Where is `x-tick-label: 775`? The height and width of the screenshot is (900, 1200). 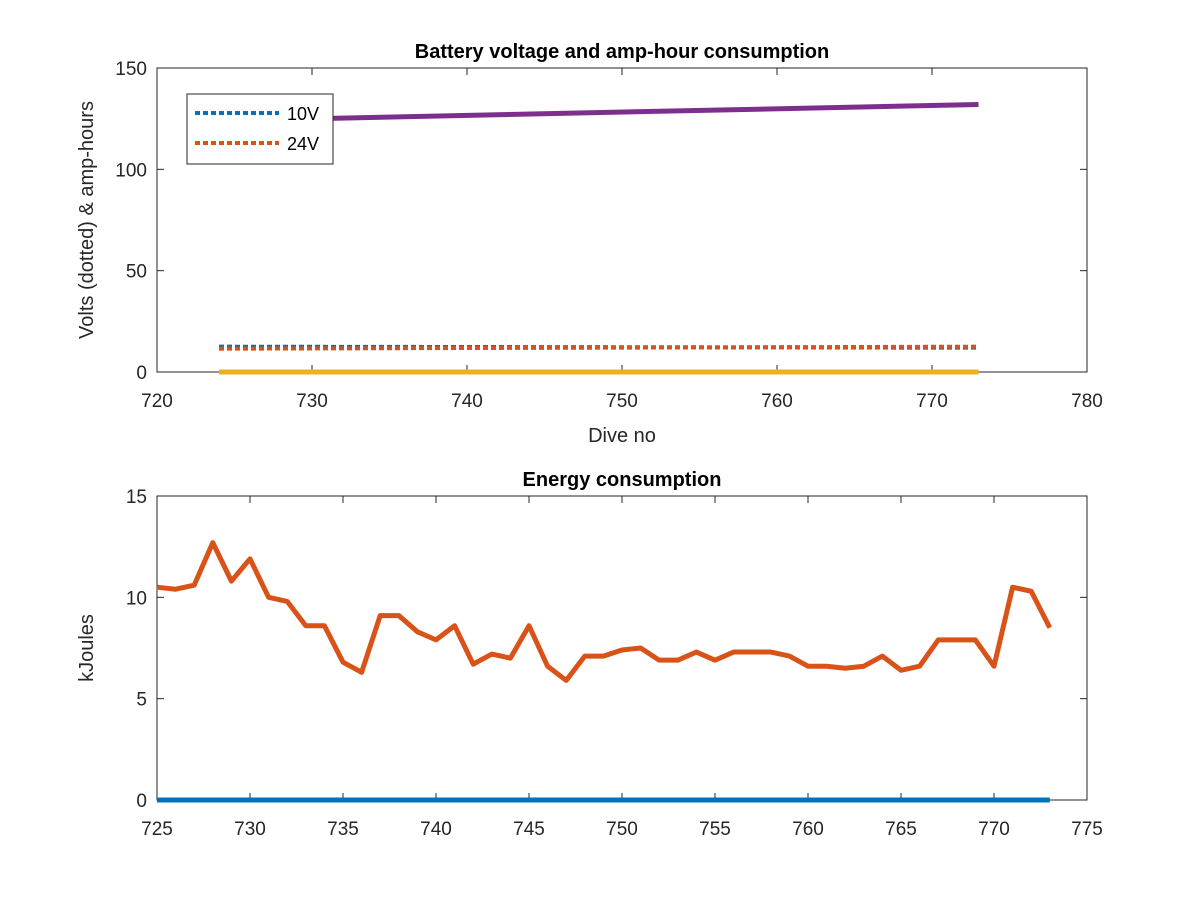
x-tick-label: 775 is located at coordinates (1087, 829).